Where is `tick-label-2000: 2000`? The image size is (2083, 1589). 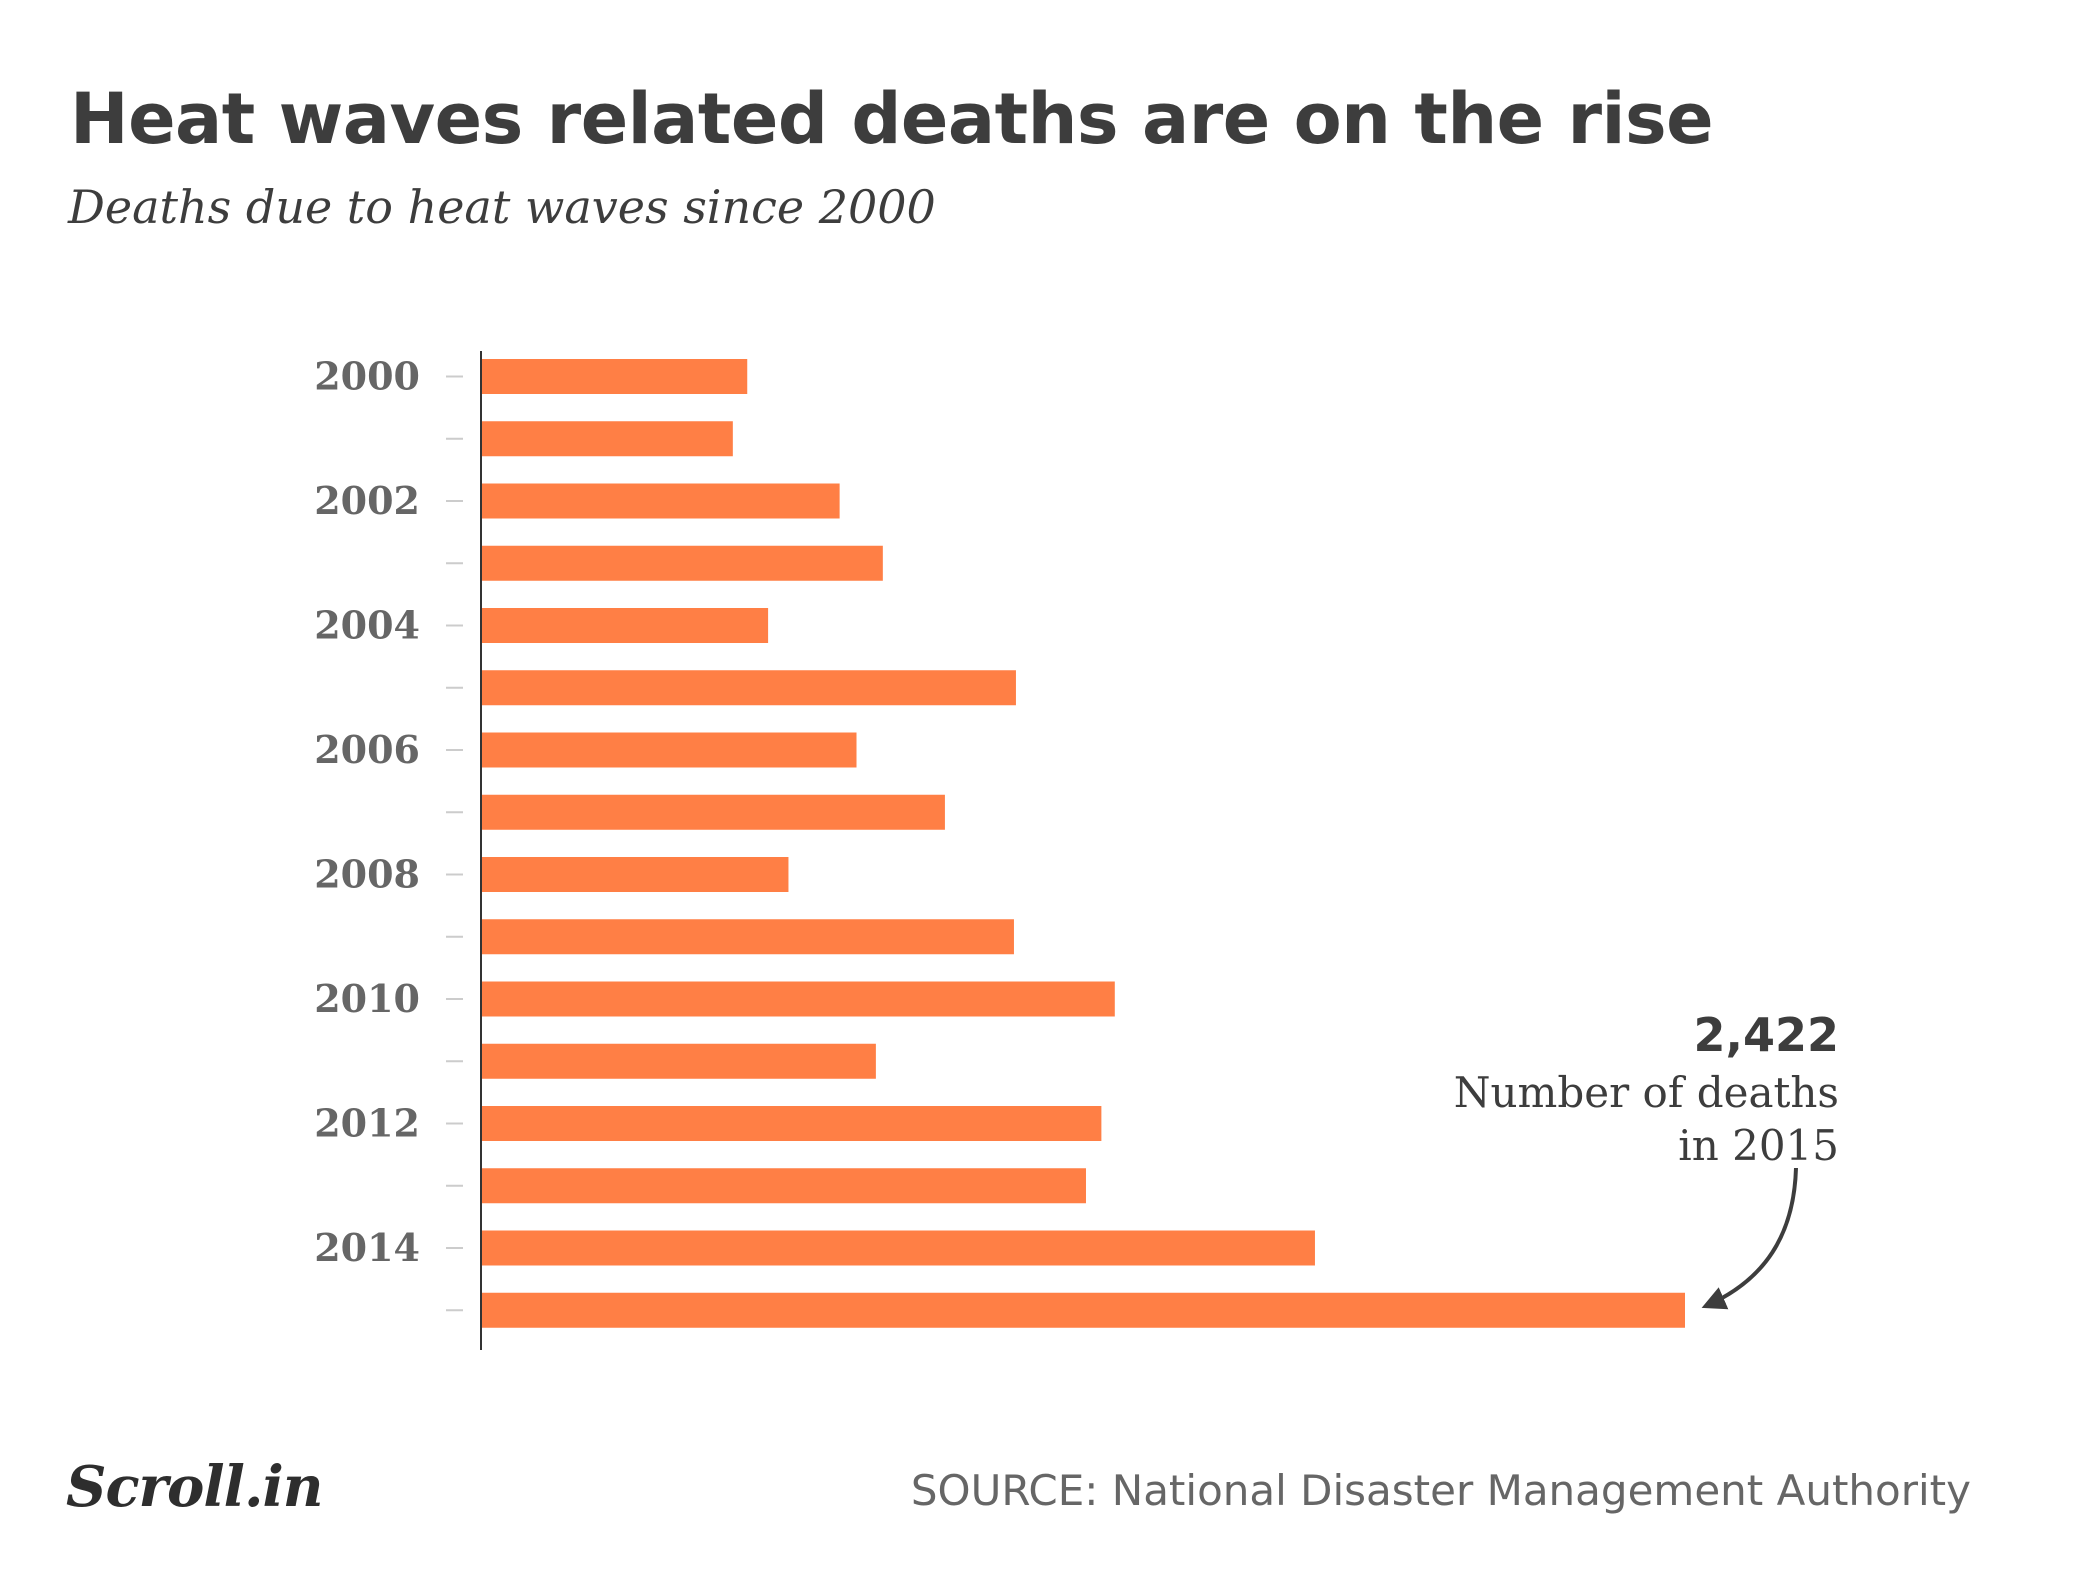
tick-label-2000: 2000 is located at coordinates (367, 376).